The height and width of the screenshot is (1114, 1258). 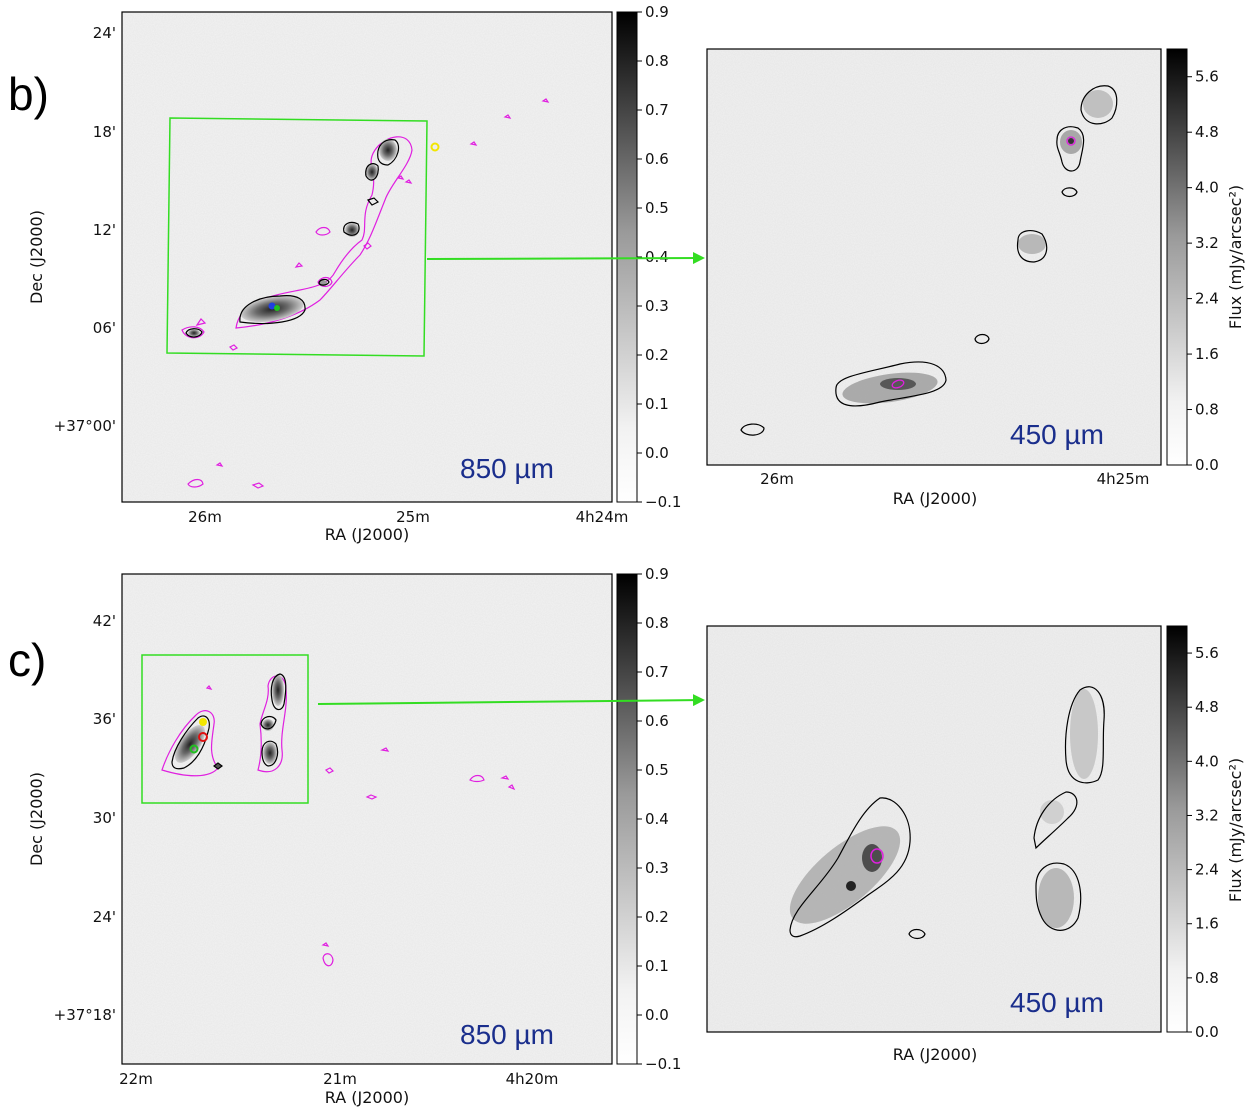 I want to click on magenta-contours, so click(x=338, y=821).